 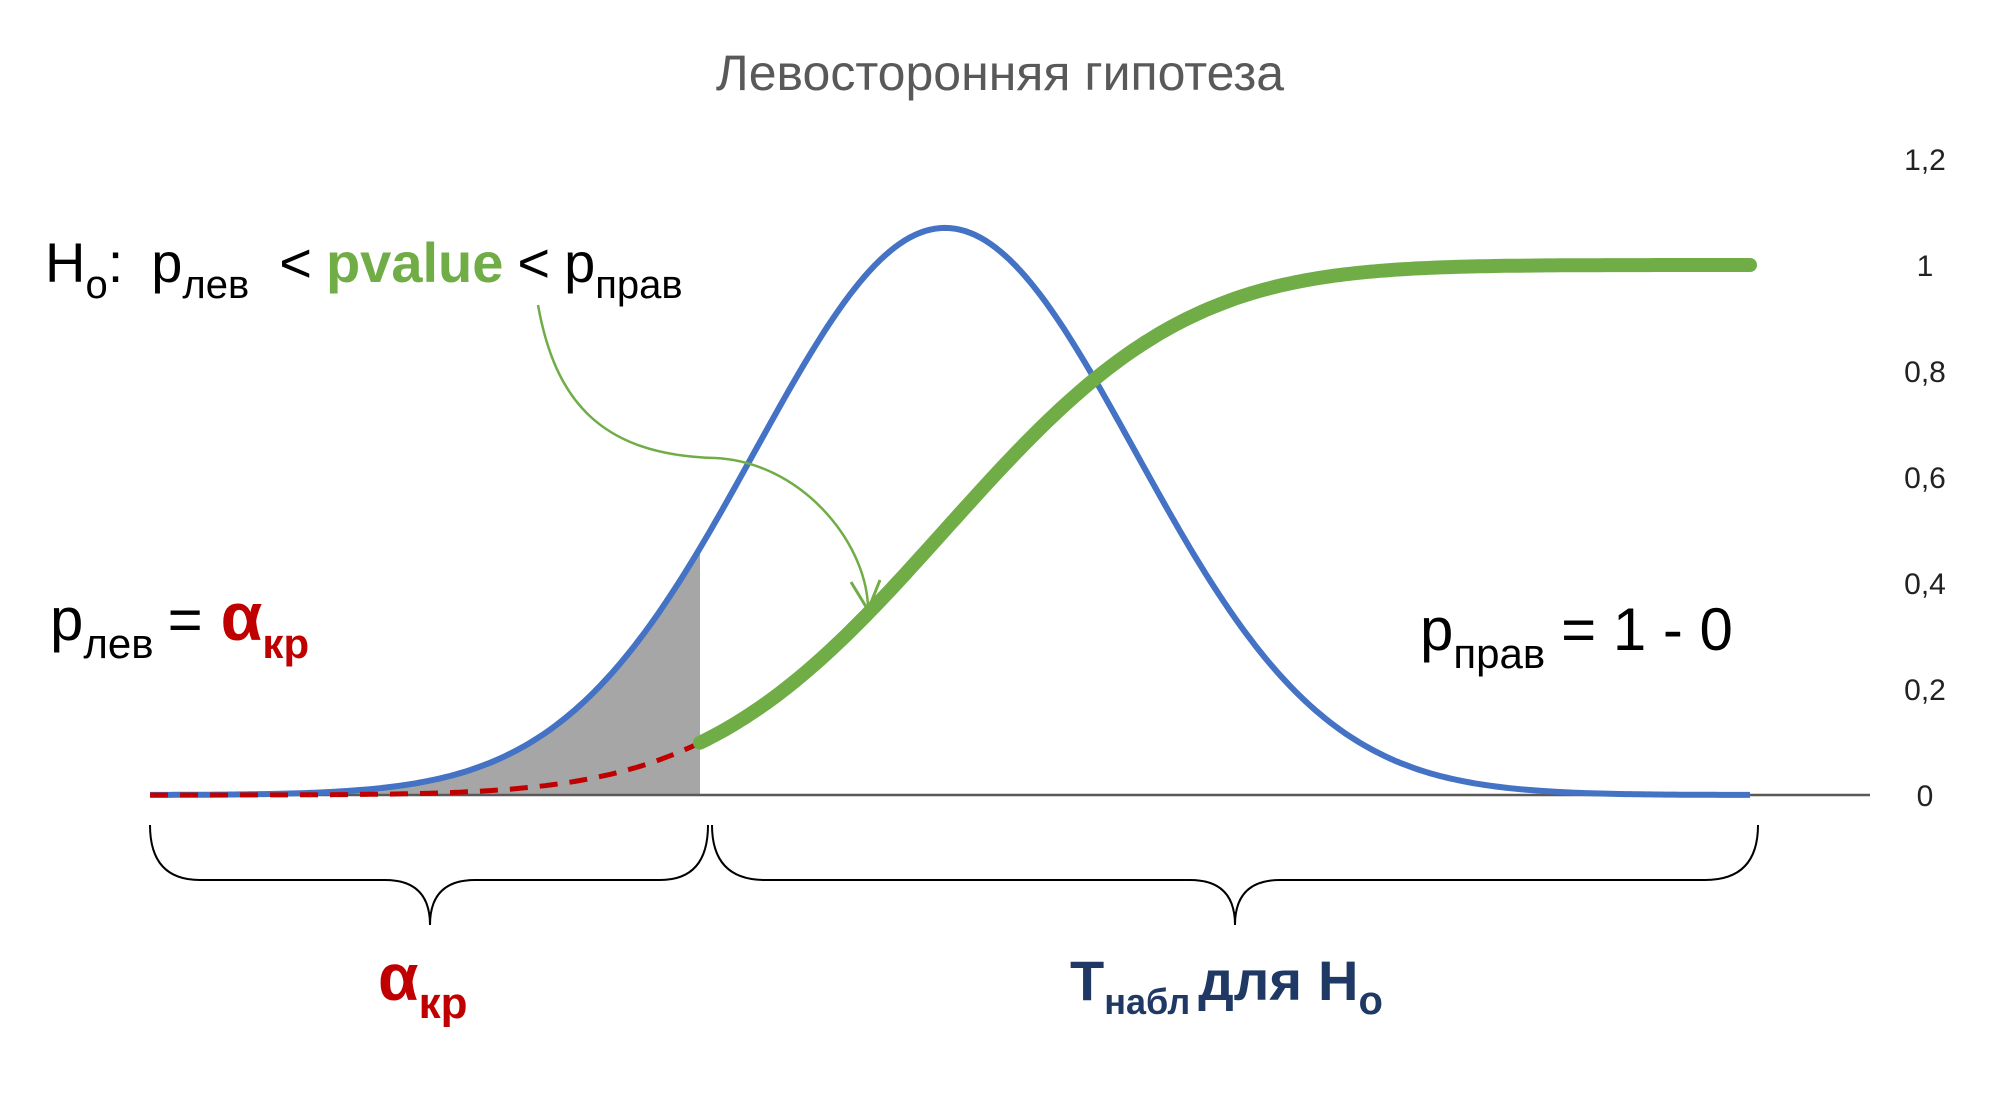 I want to click on nabl-subscript: набл, so click(x=1147, y=1001).